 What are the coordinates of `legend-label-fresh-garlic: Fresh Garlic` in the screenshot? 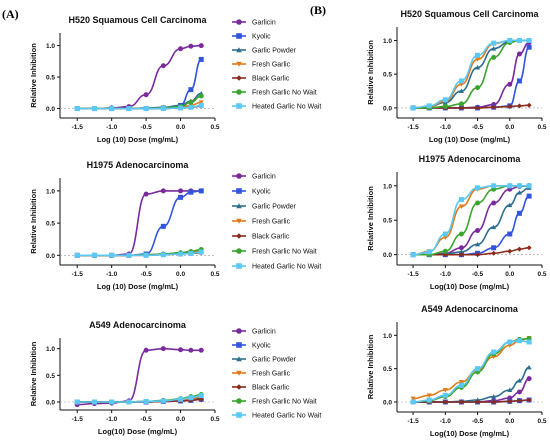 It's located at (271, 65).